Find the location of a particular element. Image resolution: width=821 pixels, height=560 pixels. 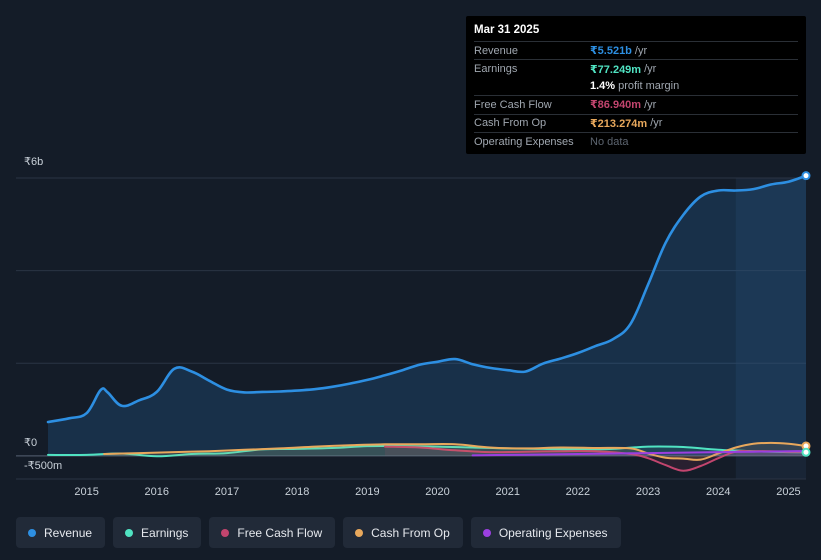

tooltip-row-label: Operating Expenses is located at coordinates (524, 141).